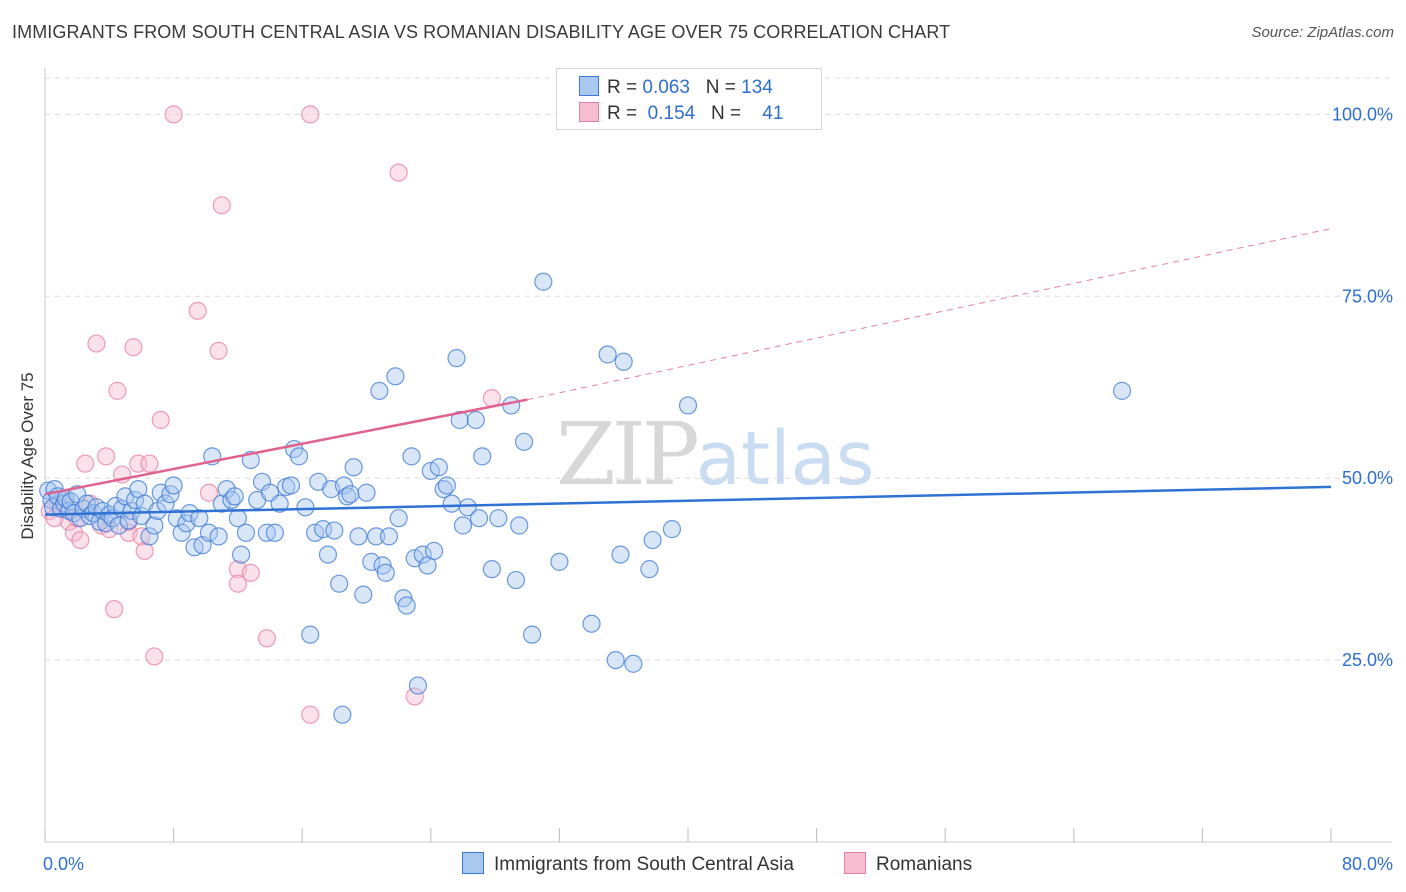  I want to click on bottom-legend-label: Immigrants from South Central Asia, so click(644, 864).